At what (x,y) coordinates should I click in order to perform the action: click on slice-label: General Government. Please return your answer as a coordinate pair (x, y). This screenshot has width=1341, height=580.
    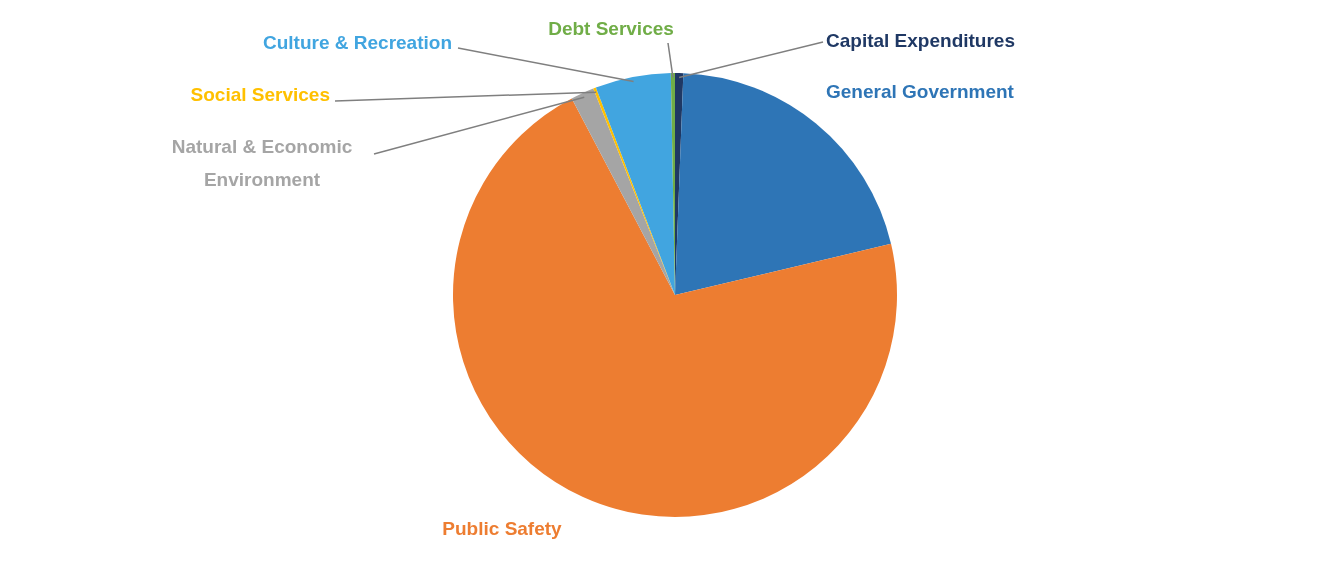
    Looking at the image, I should click on (920, 92).